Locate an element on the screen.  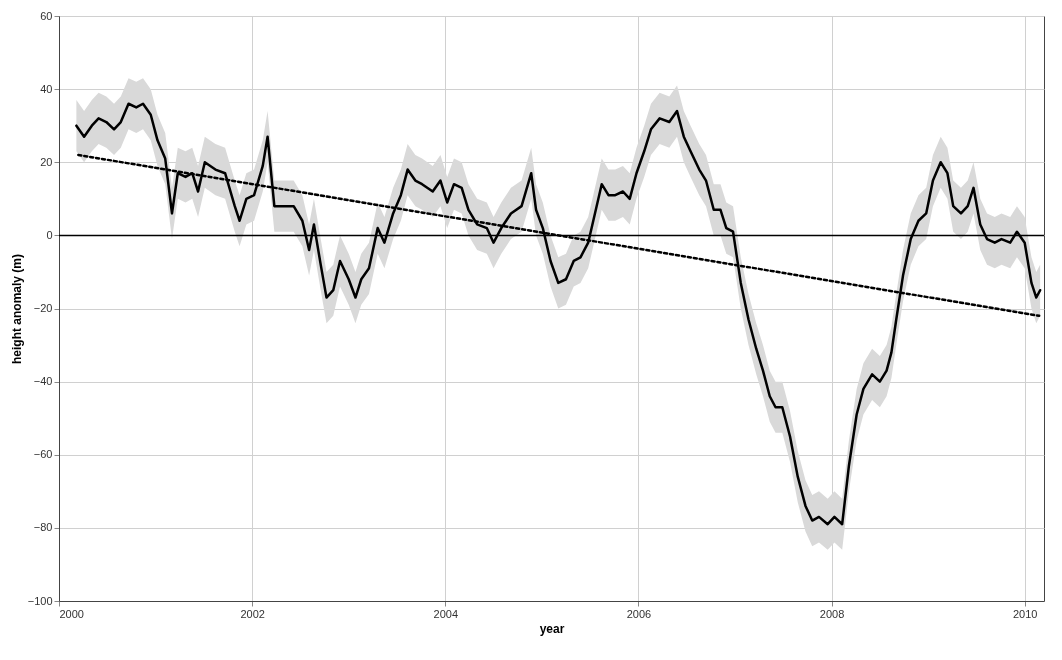
y-axis-title: height anomaly (m) is located at coordinates (16, 309).